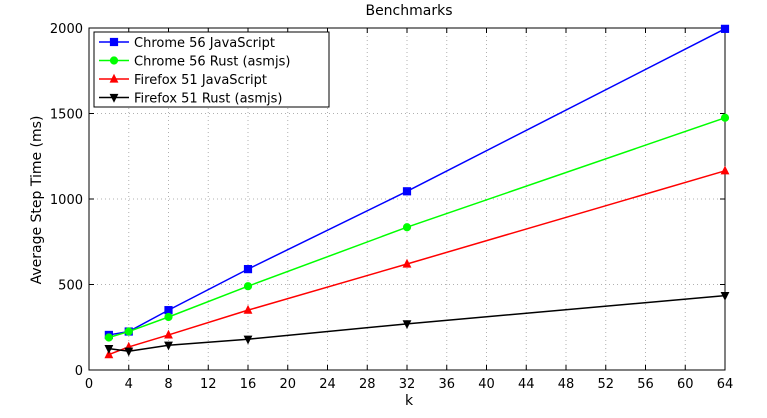 This screenshot has width=767, height=418. What do you see at coordinates (367, 384) in the screenshot?
I see `x-tick-label: 28` at bounding box center [367, 384].